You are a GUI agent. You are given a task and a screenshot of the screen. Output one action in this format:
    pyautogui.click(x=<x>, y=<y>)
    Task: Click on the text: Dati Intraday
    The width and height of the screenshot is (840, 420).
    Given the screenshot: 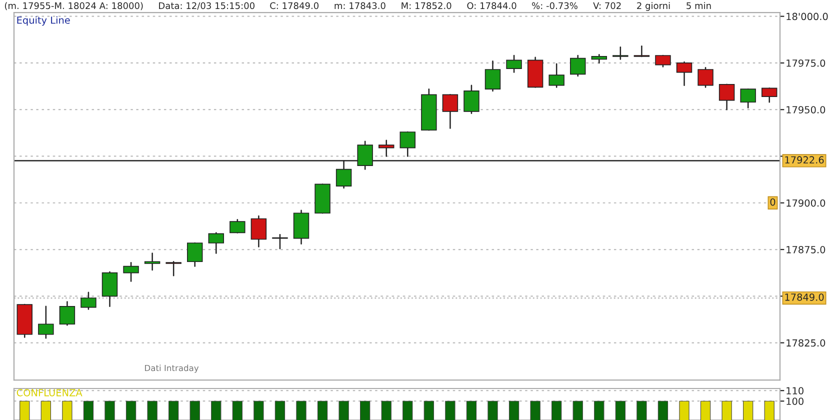 What is the action you would take?
    pyautogui.click(x=172, y=368)
    